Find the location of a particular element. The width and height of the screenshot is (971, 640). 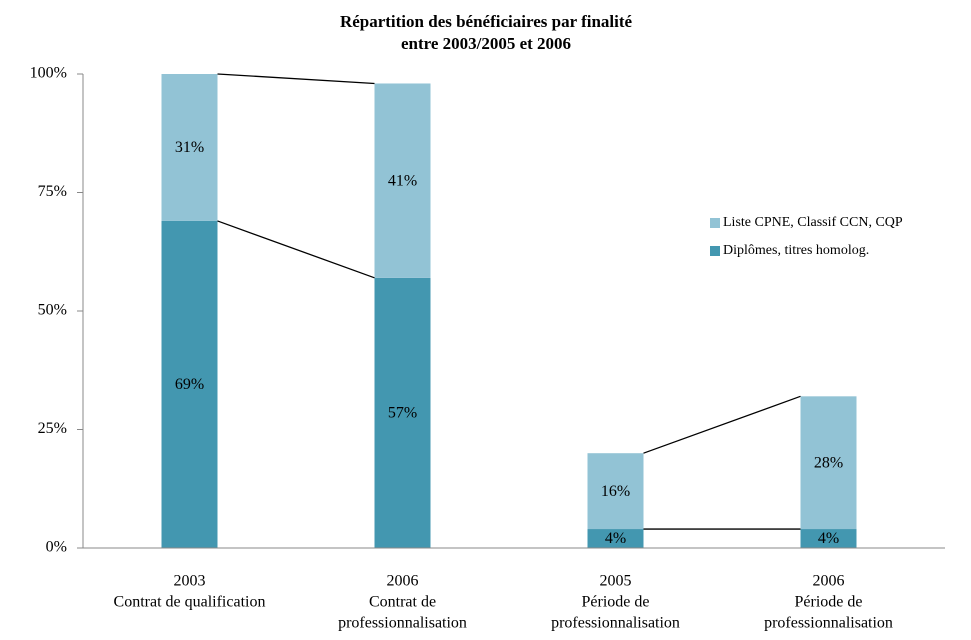

data-label: 31% is located at coordinates (189, 147).